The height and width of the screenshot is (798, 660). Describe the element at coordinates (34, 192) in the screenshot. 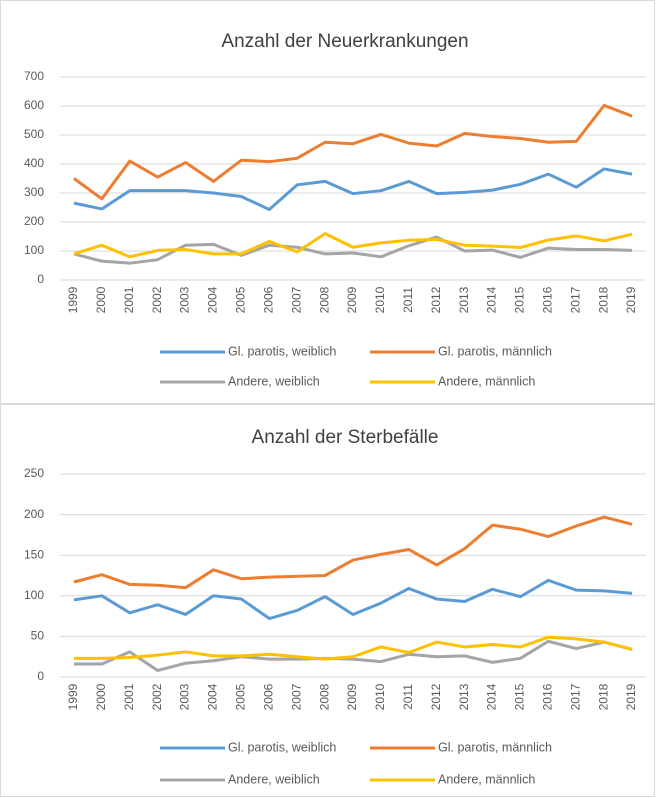

I see `y-tick-label: 300` at that location.